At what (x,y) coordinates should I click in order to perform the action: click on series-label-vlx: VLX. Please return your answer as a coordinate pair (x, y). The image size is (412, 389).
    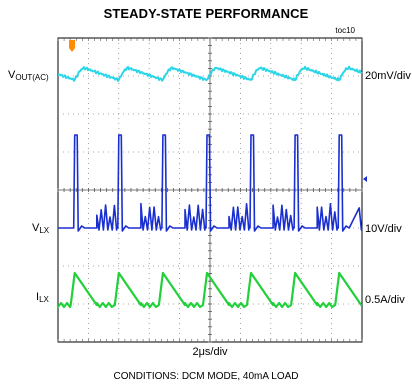
    Looking at the image, I should click on (41, 228).